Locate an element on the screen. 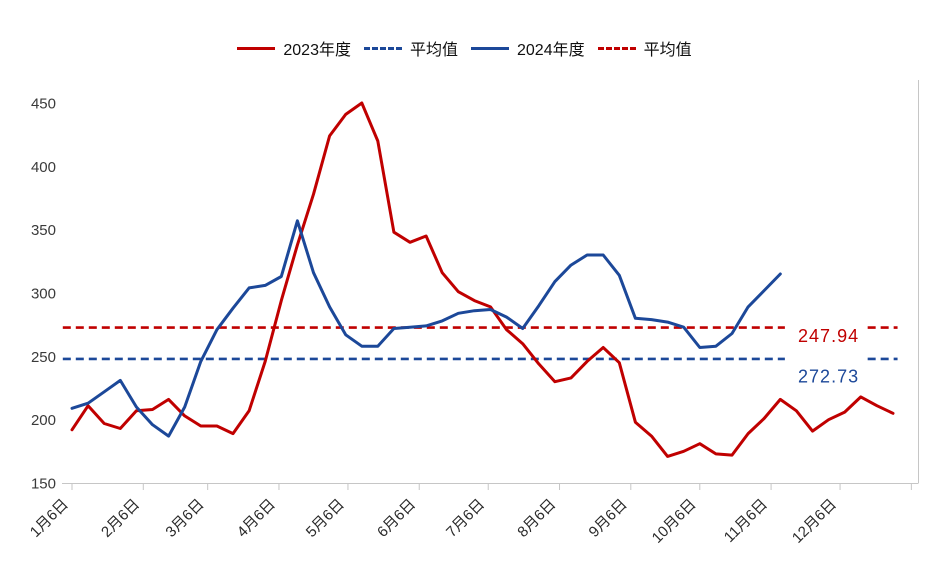 Image resolution: width=929 pixels, height=579 pixels. x-axis-tick-label: 5月6日 is located at coordinates (325, 518).